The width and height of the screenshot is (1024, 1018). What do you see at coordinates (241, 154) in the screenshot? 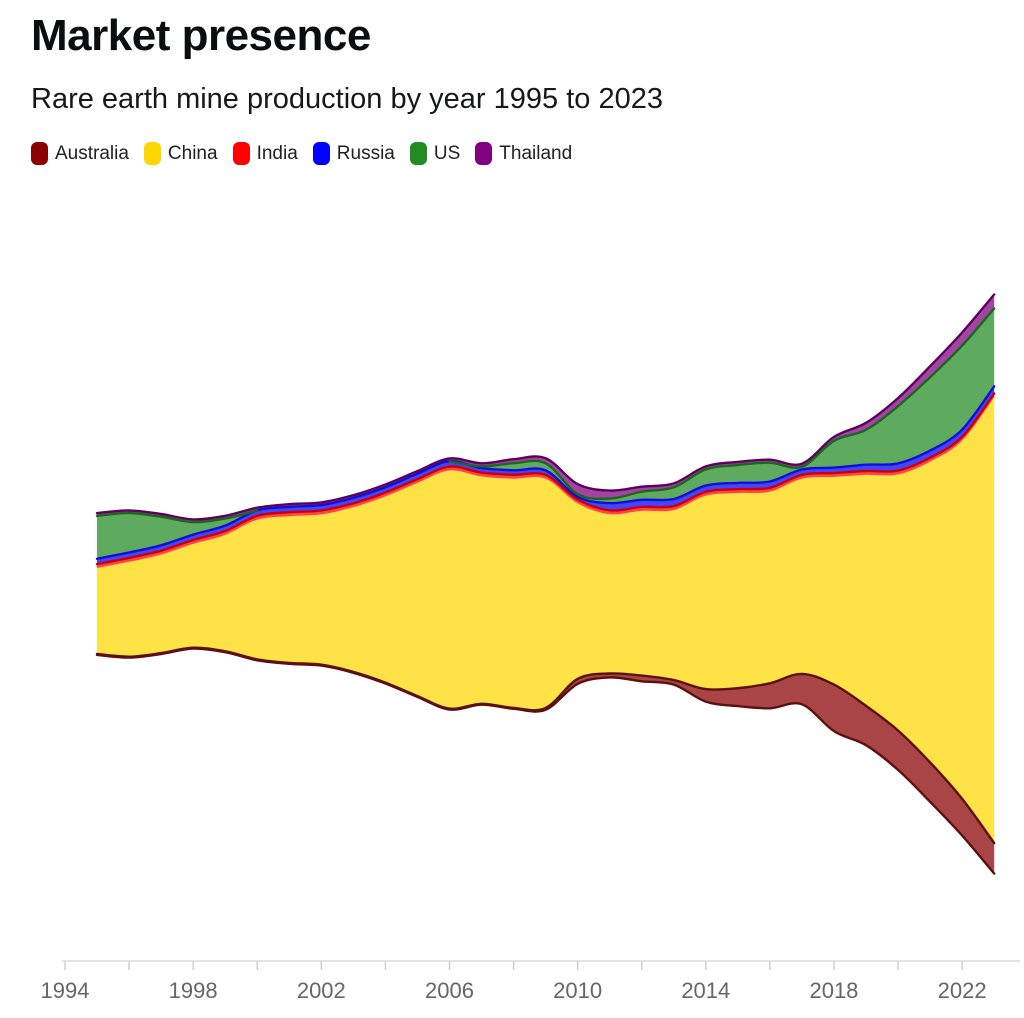
I see `legend-swatch-india` at bounding box center [241, 154].